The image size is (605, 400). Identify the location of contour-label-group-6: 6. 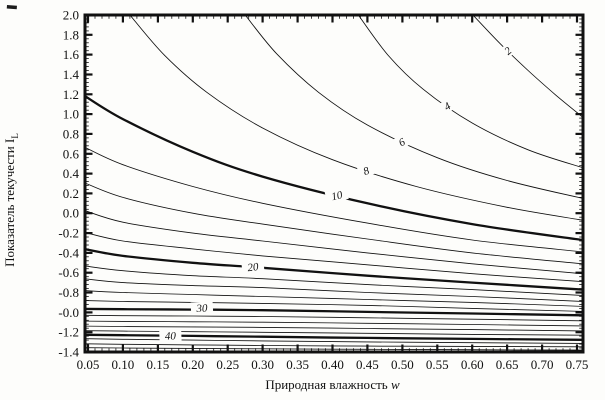
(402, 142).